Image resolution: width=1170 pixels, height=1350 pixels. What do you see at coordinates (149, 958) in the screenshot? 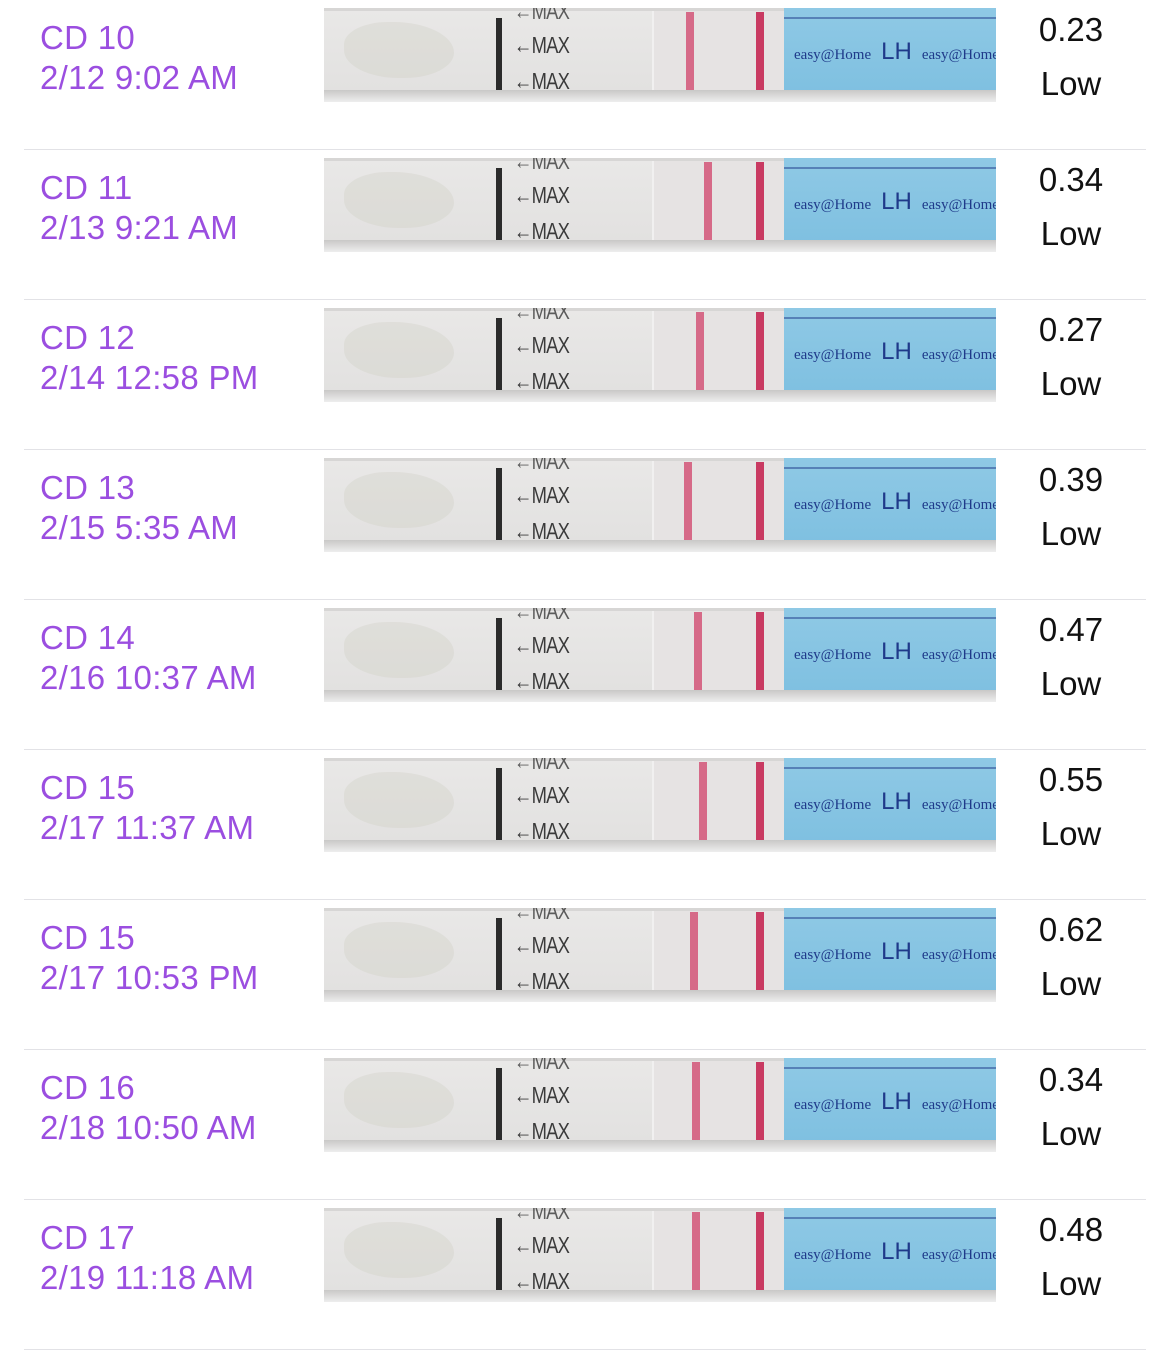
I see `entry-label: CD 15 2/17 10:53 PM` at bounding box center [149, 958].